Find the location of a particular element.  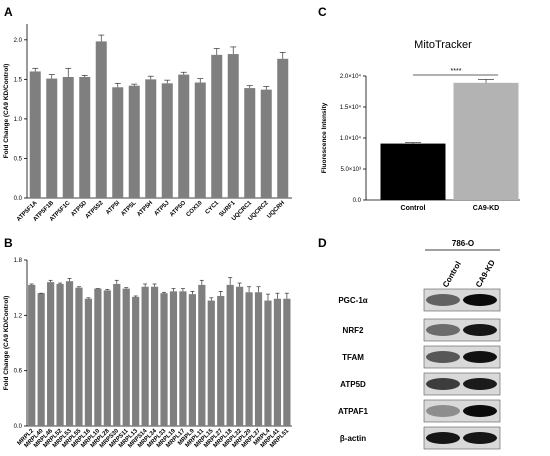

cell-line-label: 786-O is located at coordinates (463, 243).